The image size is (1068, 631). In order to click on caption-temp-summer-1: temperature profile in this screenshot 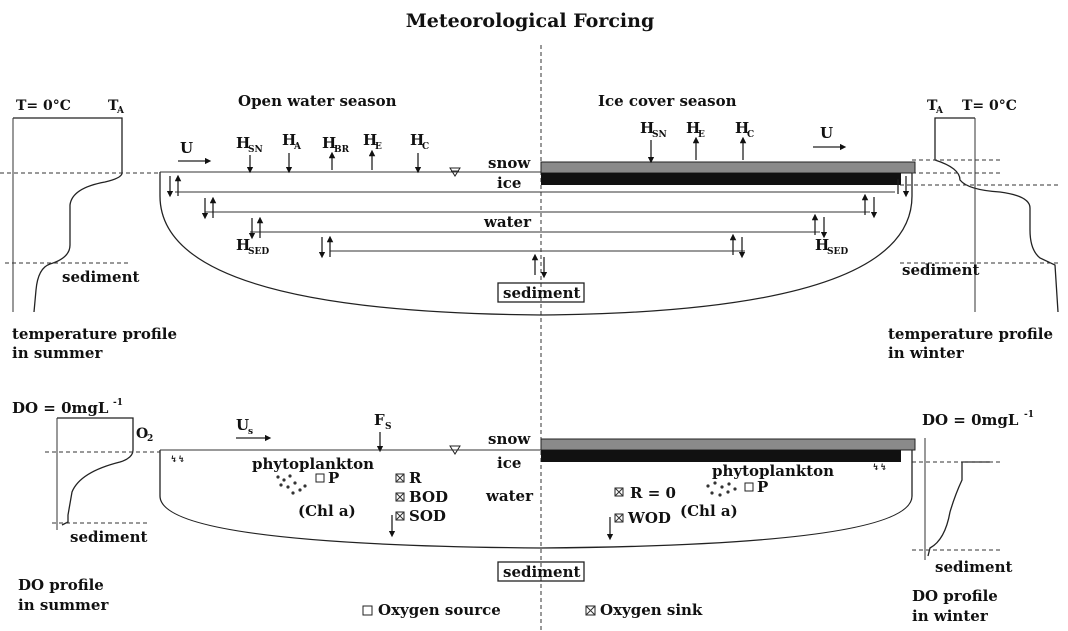, I will do `click(94, 334)`.